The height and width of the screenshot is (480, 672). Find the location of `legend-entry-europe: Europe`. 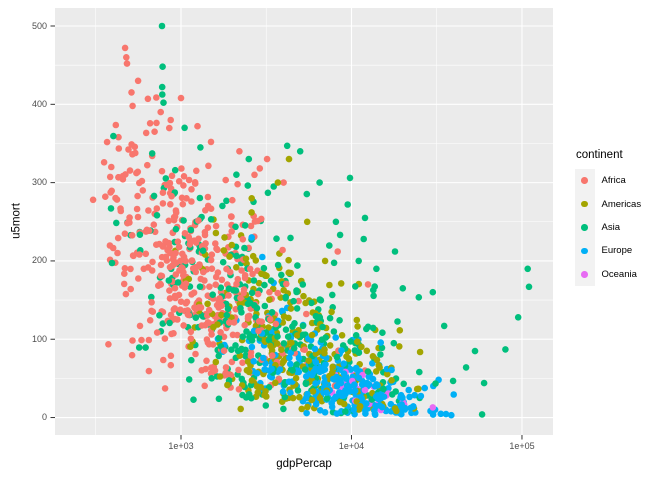

legend-entry-europe: Europe is located at coordinates (608, 251).